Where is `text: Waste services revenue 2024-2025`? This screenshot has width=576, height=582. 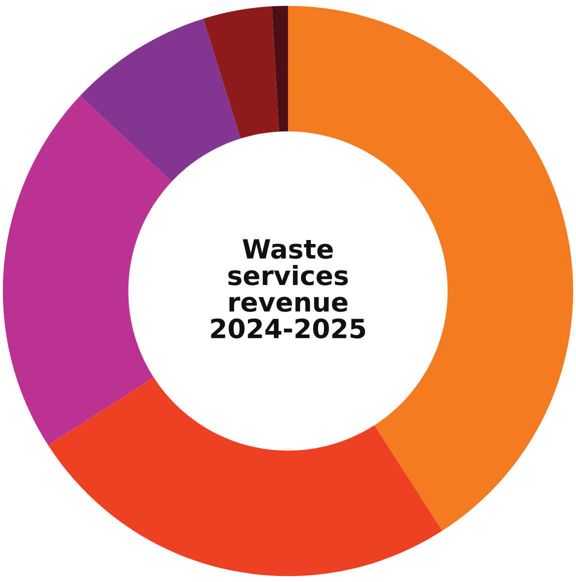
text: Waste services revenue 2024-2025 is located at coordinates (288, 288).